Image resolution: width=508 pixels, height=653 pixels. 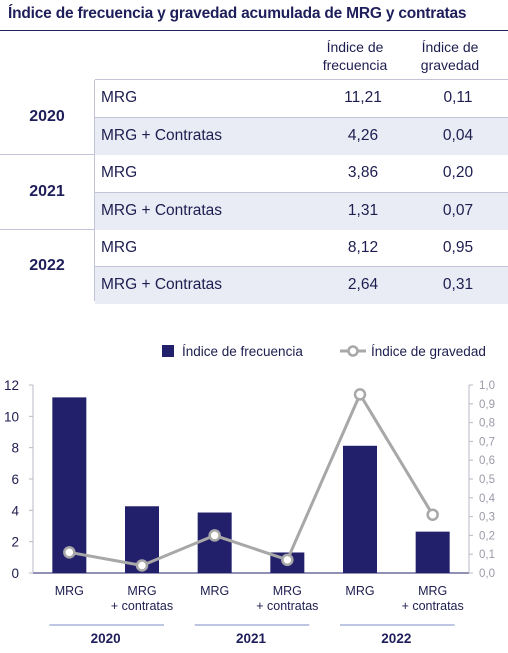 I want to click on frecuencia-value: 11,21, so click(x=363, y=97).